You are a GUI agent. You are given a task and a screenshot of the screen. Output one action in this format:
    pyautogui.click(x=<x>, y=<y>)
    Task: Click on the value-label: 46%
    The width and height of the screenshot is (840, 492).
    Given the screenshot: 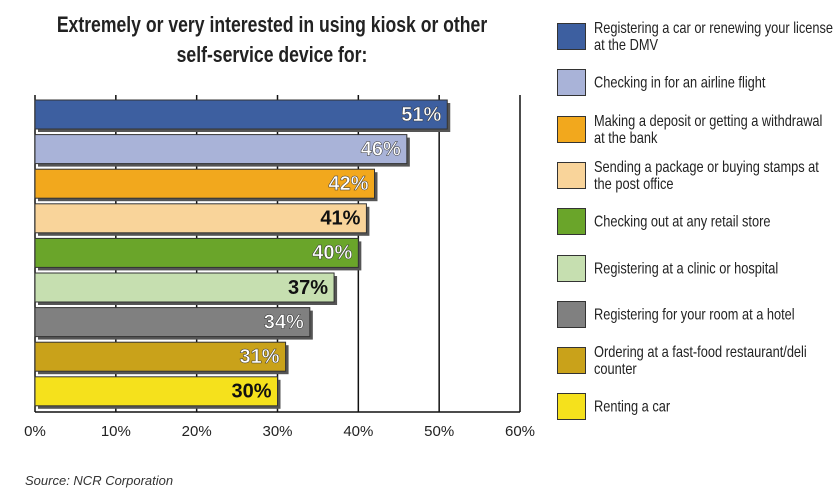 What is the action you would take?
    pyautogui.click(x=381, y=149)
    